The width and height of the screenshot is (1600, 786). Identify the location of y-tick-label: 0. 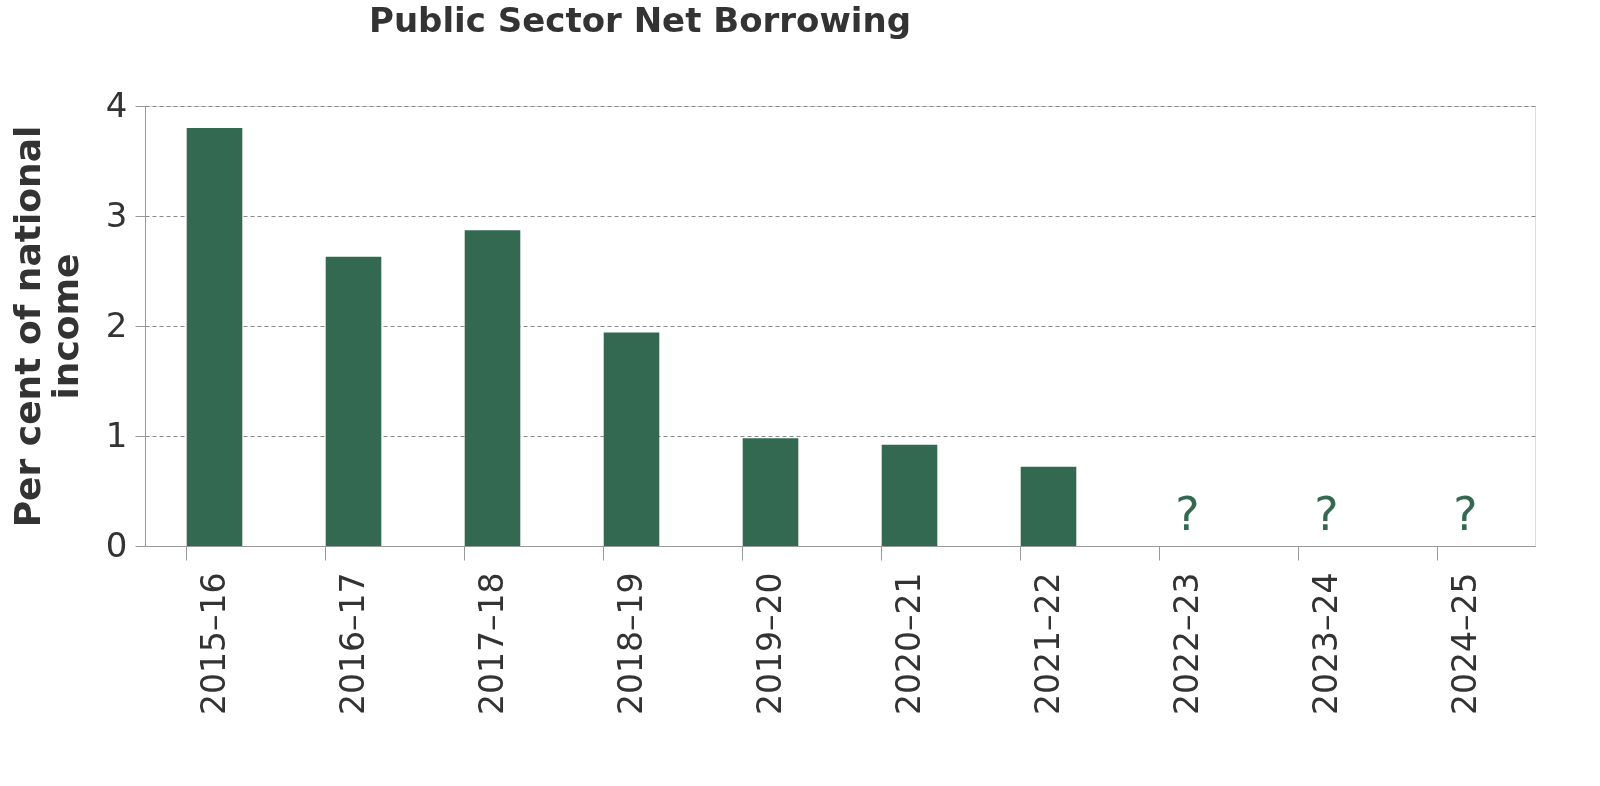
(116, 544).